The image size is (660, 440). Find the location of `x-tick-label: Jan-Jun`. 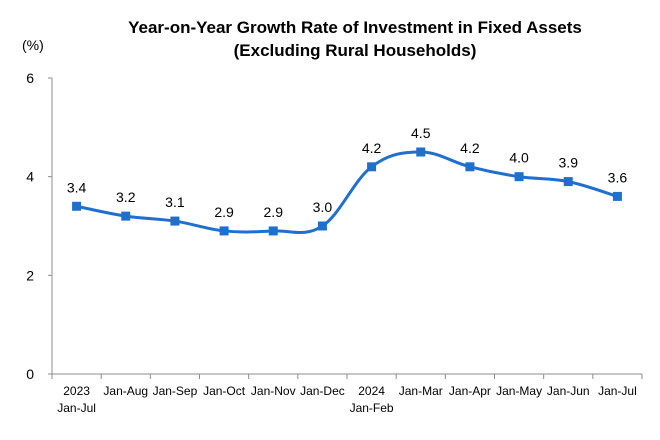

x-tick-label: Jan-Jun is located at coordinates (568, 391).